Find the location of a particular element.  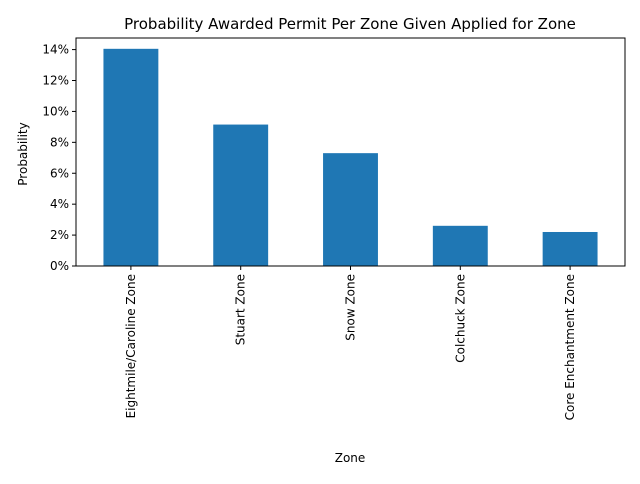

y-tick-label: 12% is located at coordinates (55, 81).